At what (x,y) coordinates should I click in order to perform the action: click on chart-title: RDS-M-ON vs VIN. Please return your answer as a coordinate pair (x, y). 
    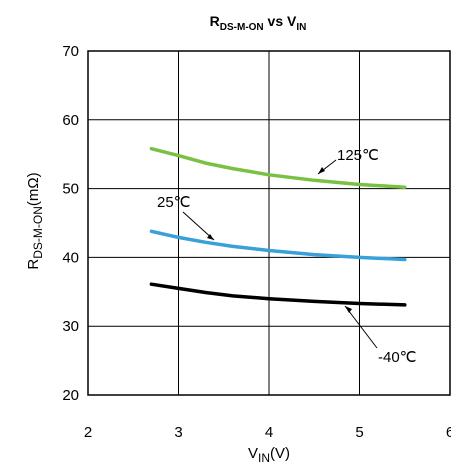
    Looking at the image, I should click on (258, 23).